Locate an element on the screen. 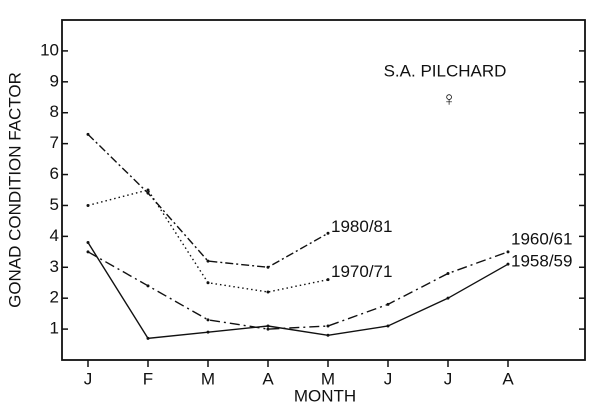 The image size is (600, 413). x-axis-label: MONTH is located at coordinates (325, 395).